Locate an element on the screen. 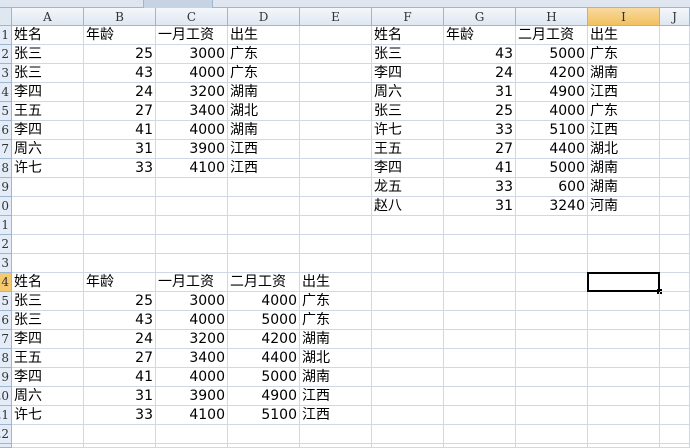 Image resolution: width=690 pixels, height=448 pixels. cell-d18: 4400 is located at coordinates (264, 358).